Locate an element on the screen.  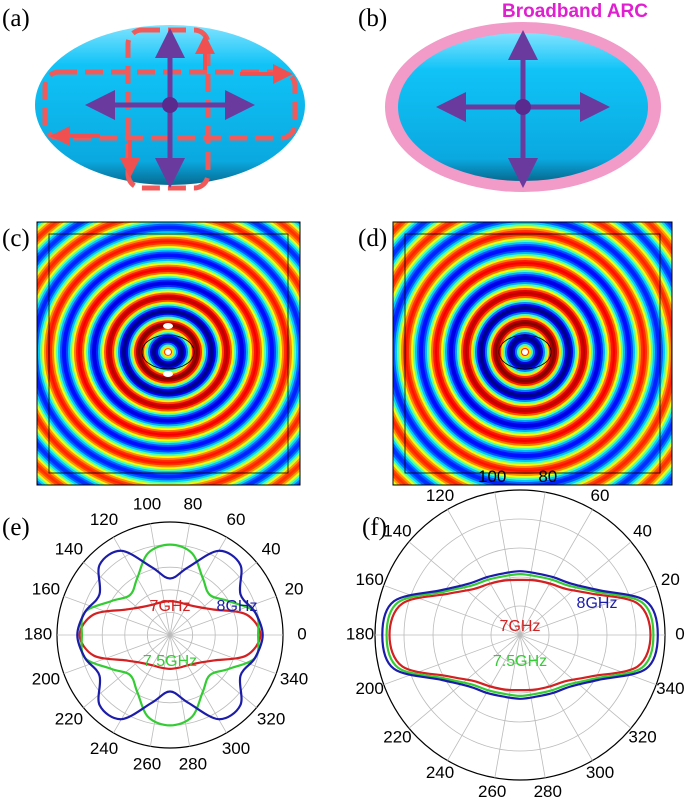
panel-label: (d) is located at coordinates (372, 238).